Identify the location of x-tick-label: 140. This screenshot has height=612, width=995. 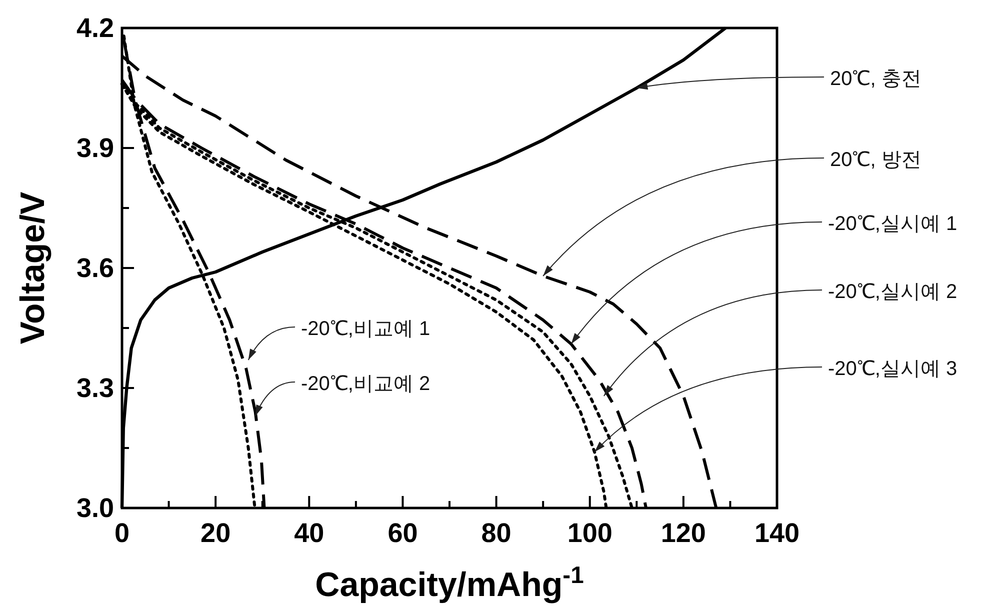
(777, 533).